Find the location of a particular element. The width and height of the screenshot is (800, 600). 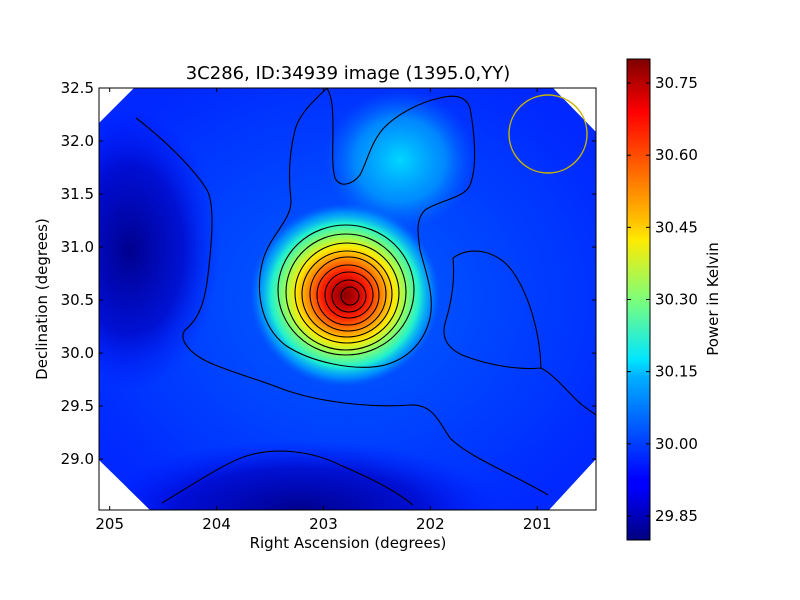

colorbar-axis: 29.85 30.00 30.15 30.30 30.45 30.60 30.75 is located at coordinates (662, 299).